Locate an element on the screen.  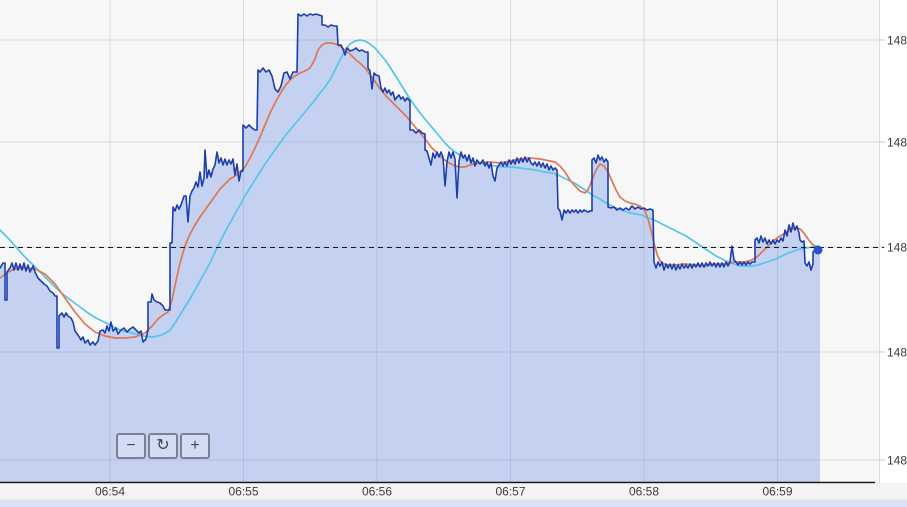
y-axis-gutter is located at coordinates (893, 241).